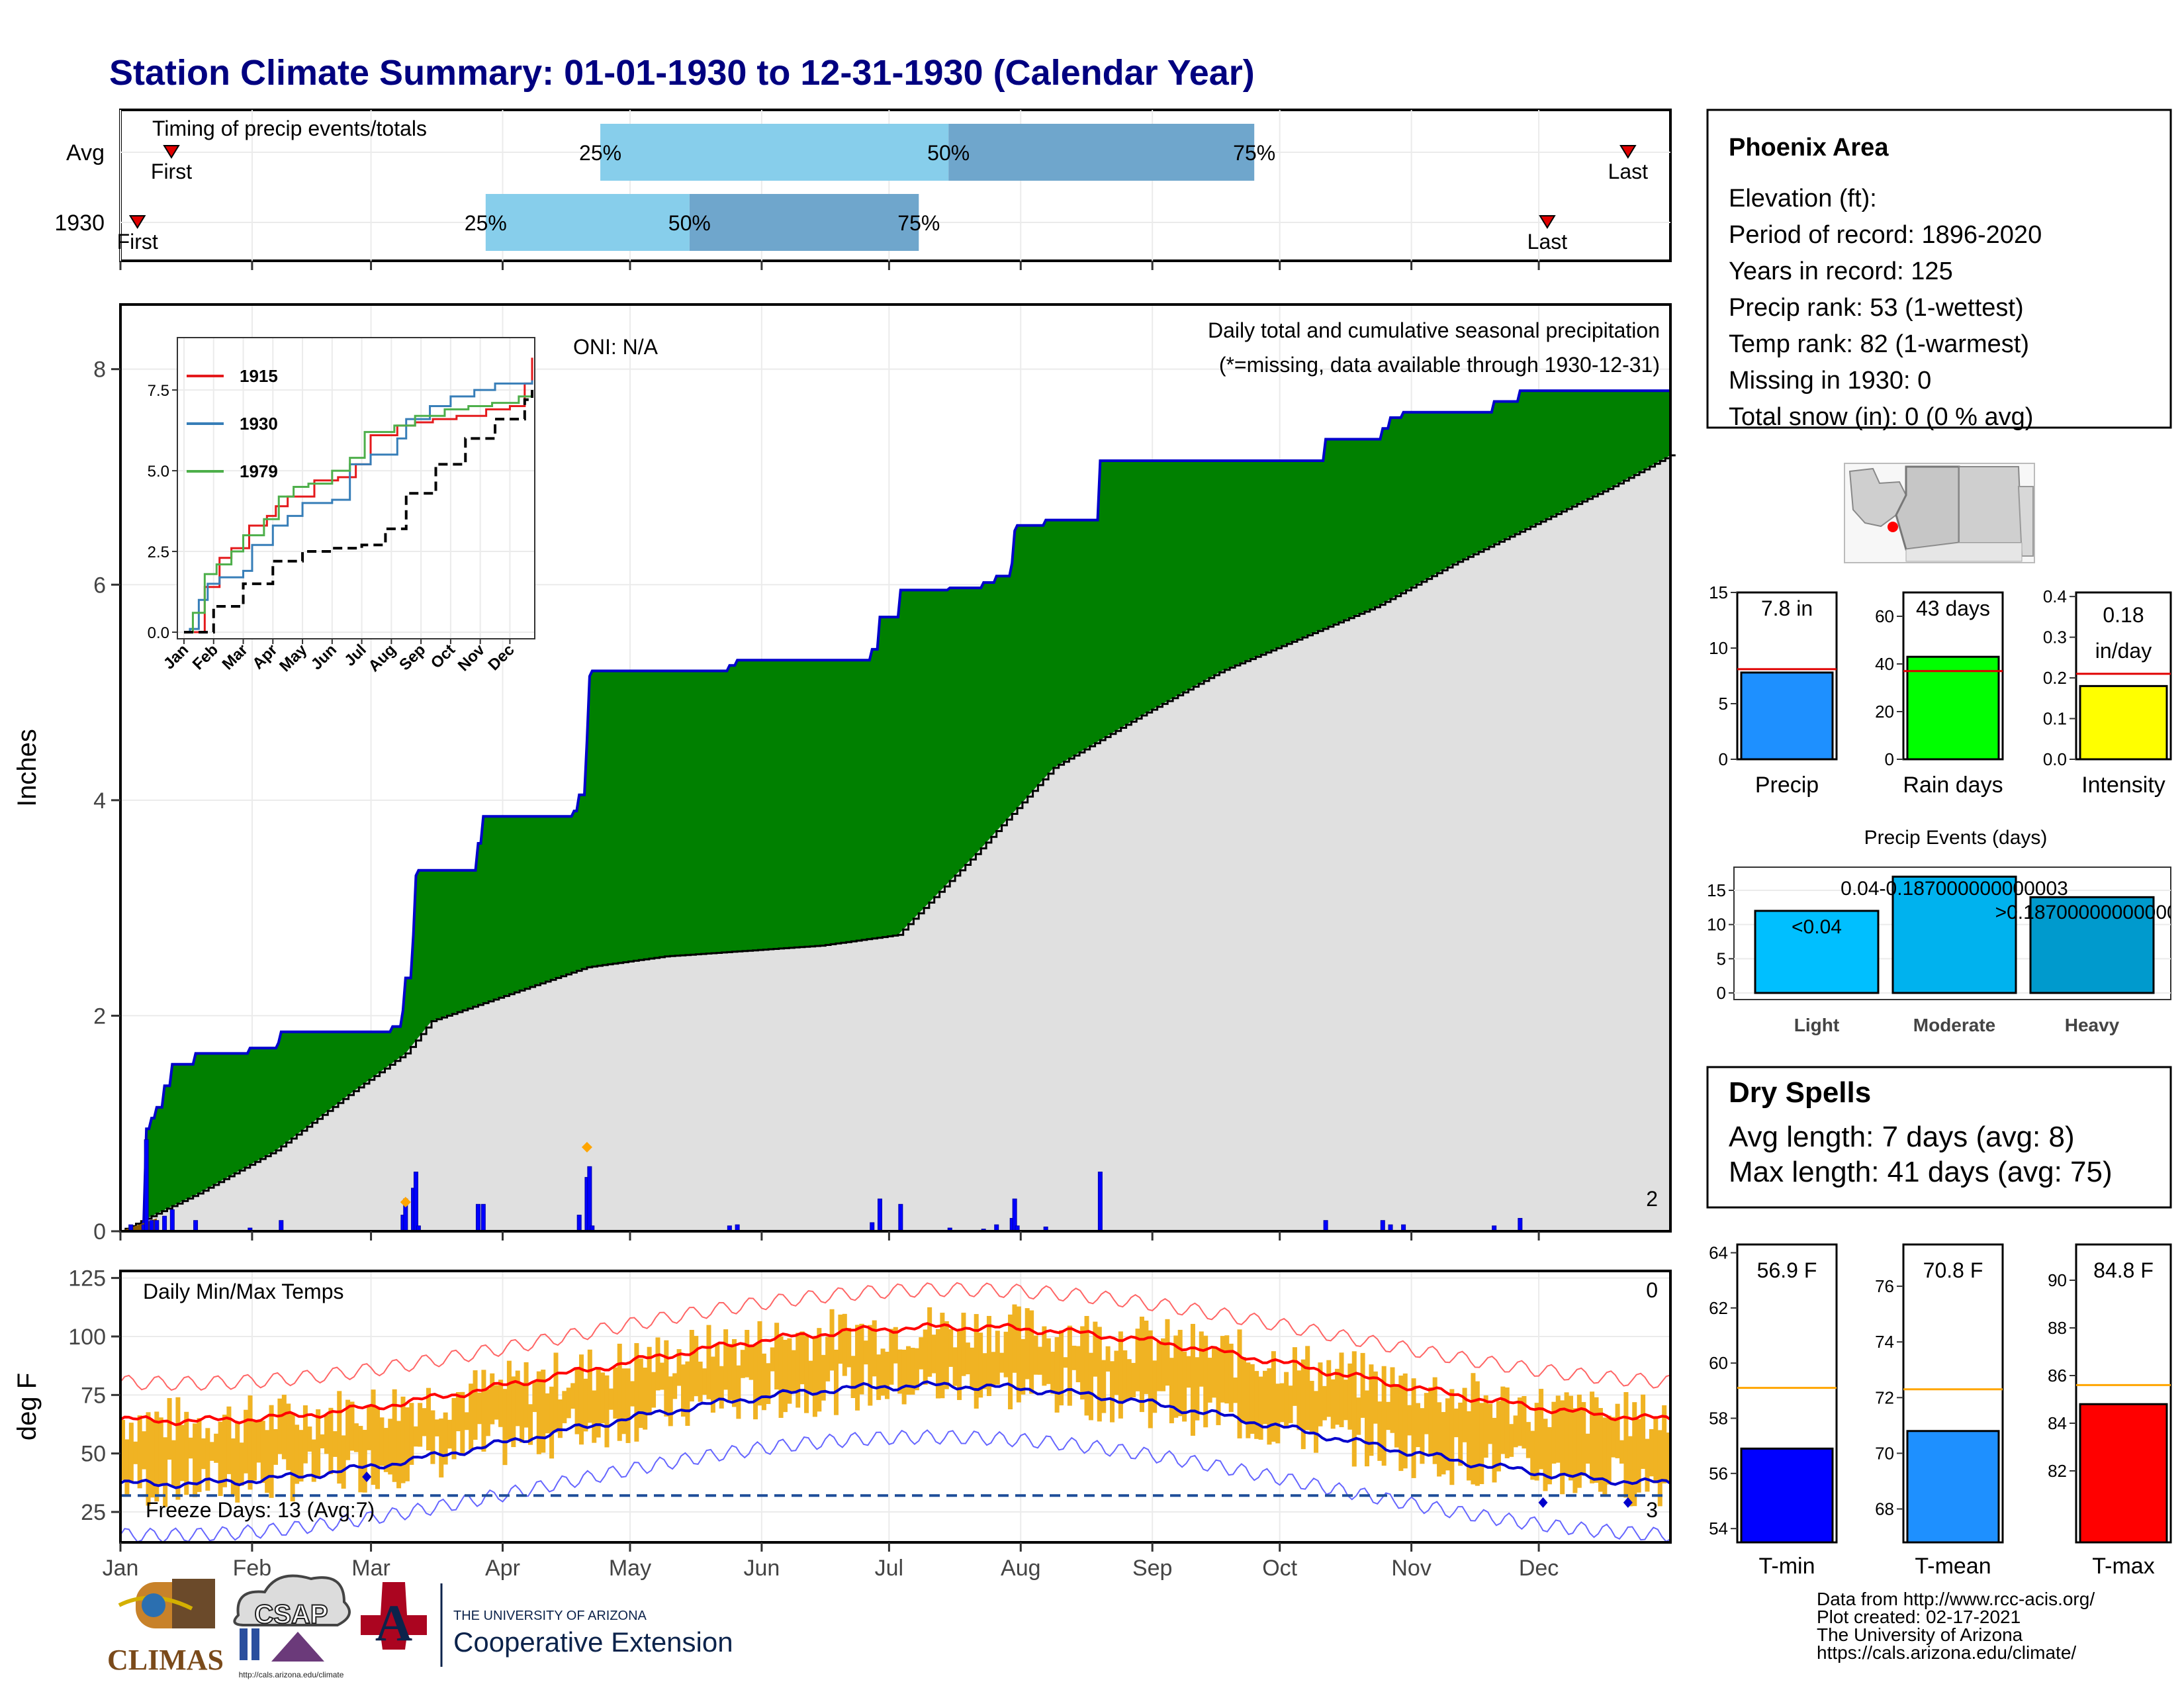 The image size is (2184, 1688). I want to click on dry-spells-avg: Avg length: 7 days (avg: 8), so click(1902, 1137).